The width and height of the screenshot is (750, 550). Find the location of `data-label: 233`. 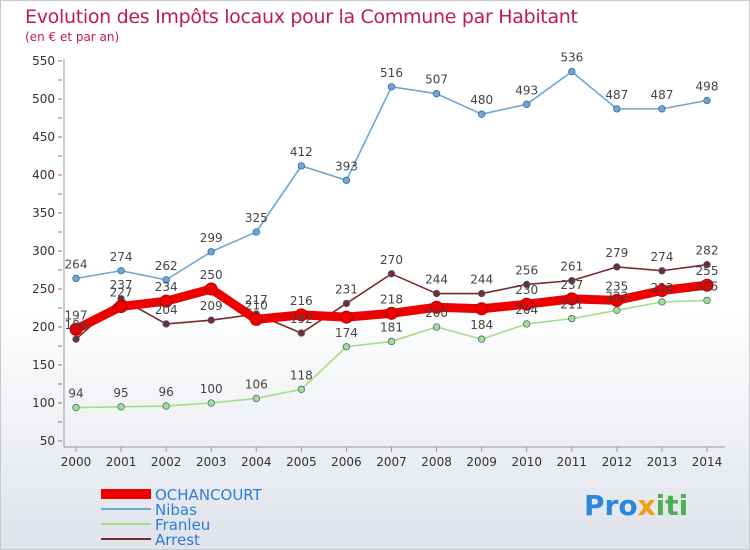

data-label: 233 is located at coordinates (661, 288).